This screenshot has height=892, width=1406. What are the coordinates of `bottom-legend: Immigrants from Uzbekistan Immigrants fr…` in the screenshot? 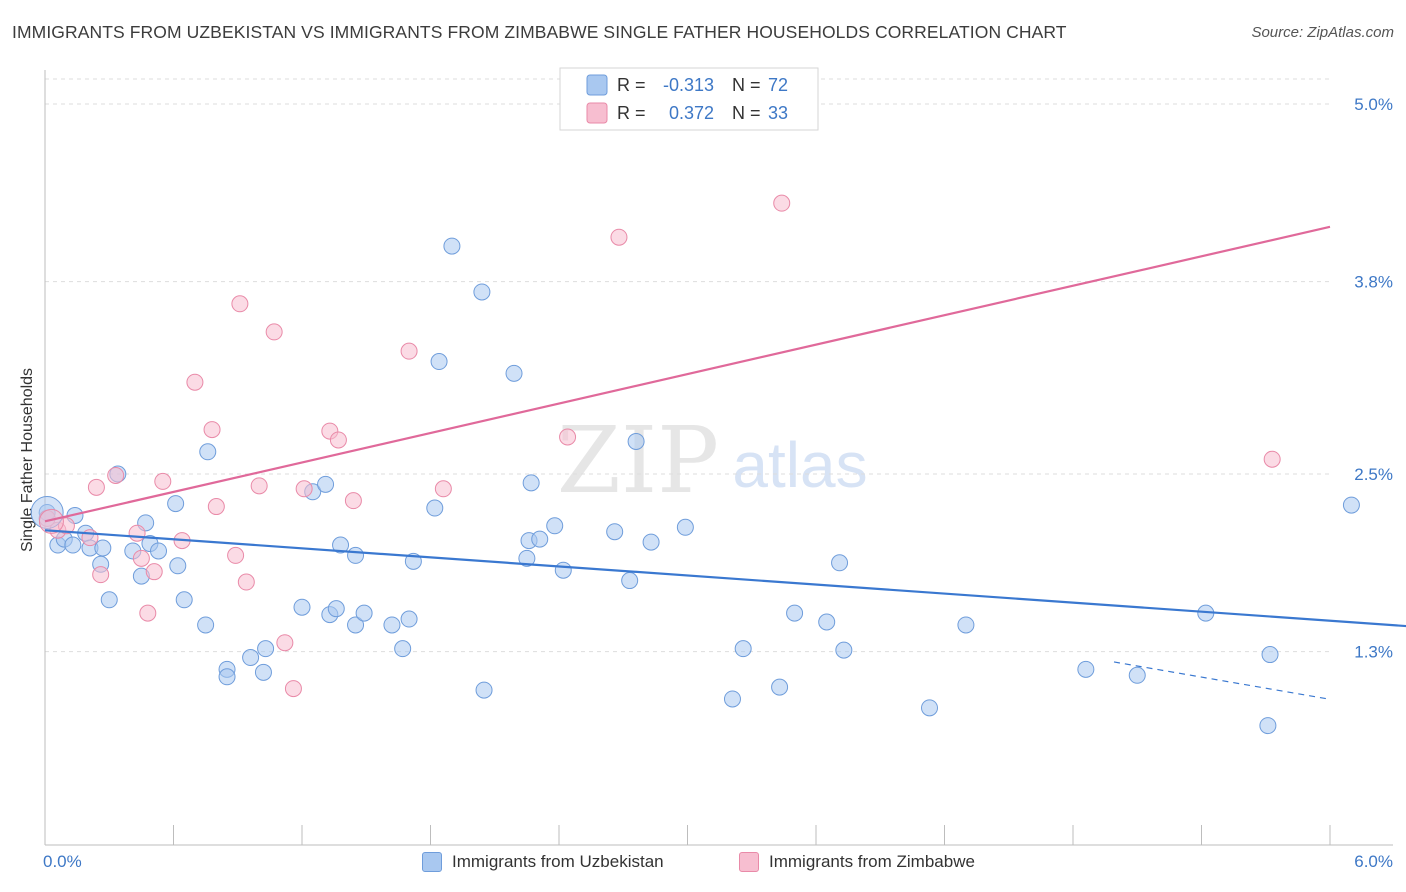 It's located at (703, 865).